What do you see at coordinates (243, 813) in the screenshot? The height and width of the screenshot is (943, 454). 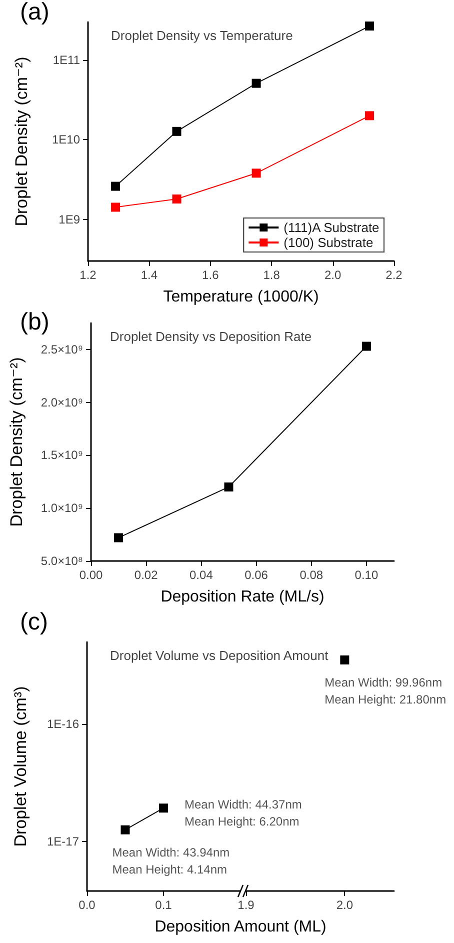 I see `annotation: Mean Width: 44.37nm Mean Height: 6.20nm` at bounding box center [243, 813].